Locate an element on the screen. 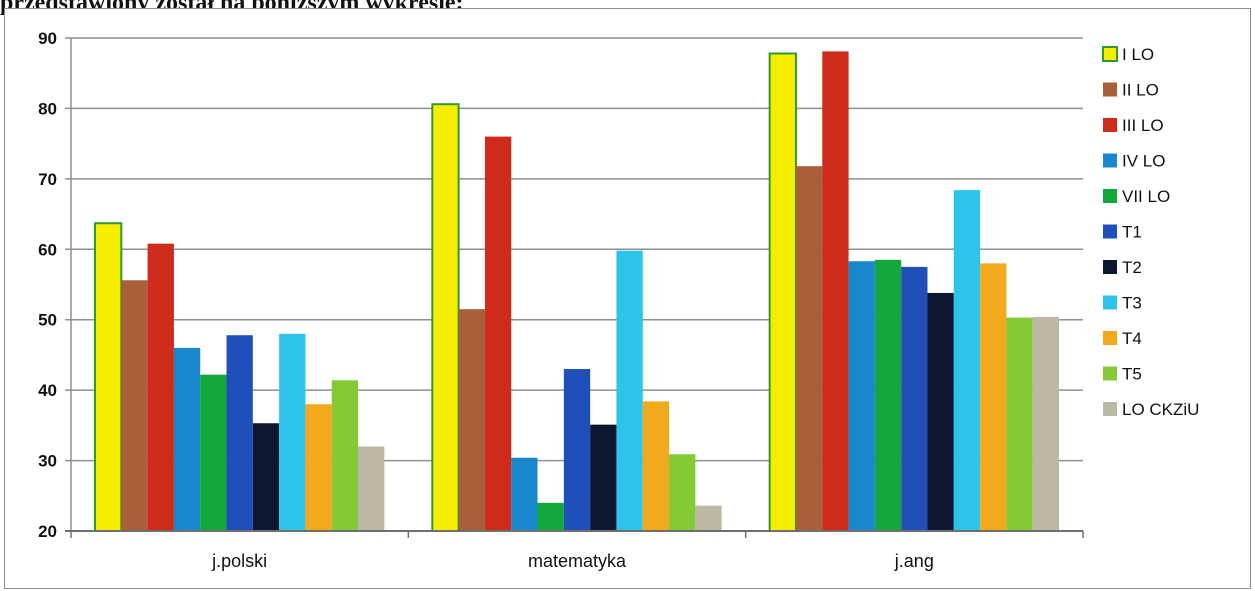 The width and height of the screenshot is (1255, 591). y-tick-label: 30 is located at coordinates (47, 461).